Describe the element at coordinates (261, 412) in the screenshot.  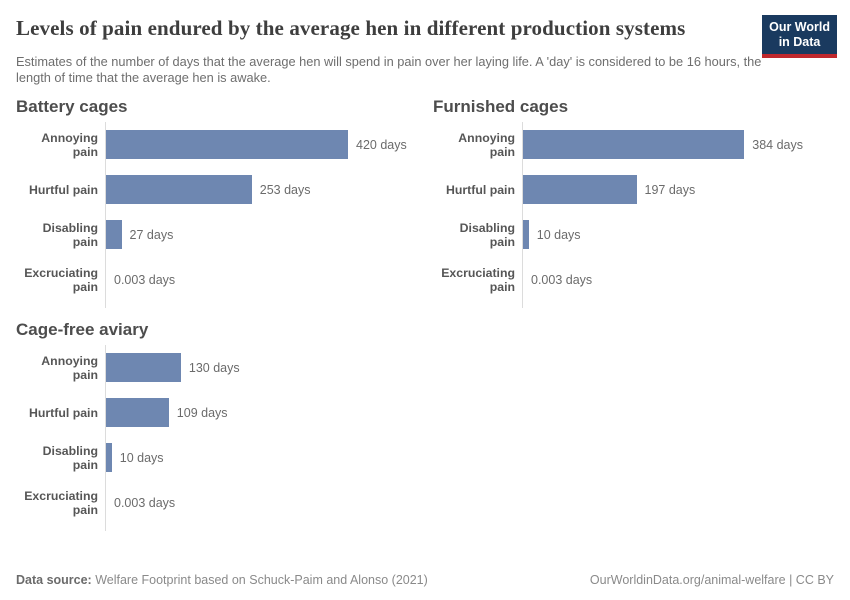
I see `bar-zone: 109 days` at that location.